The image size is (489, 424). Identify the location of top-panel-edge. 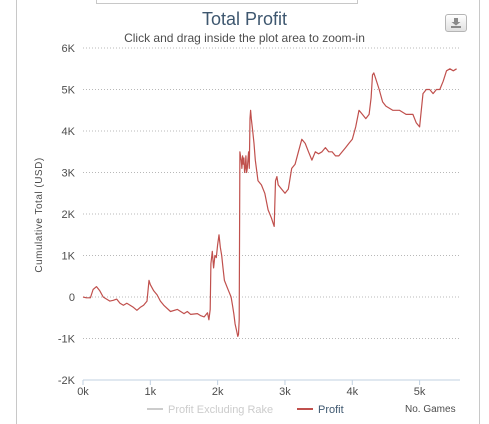
(227, 2).